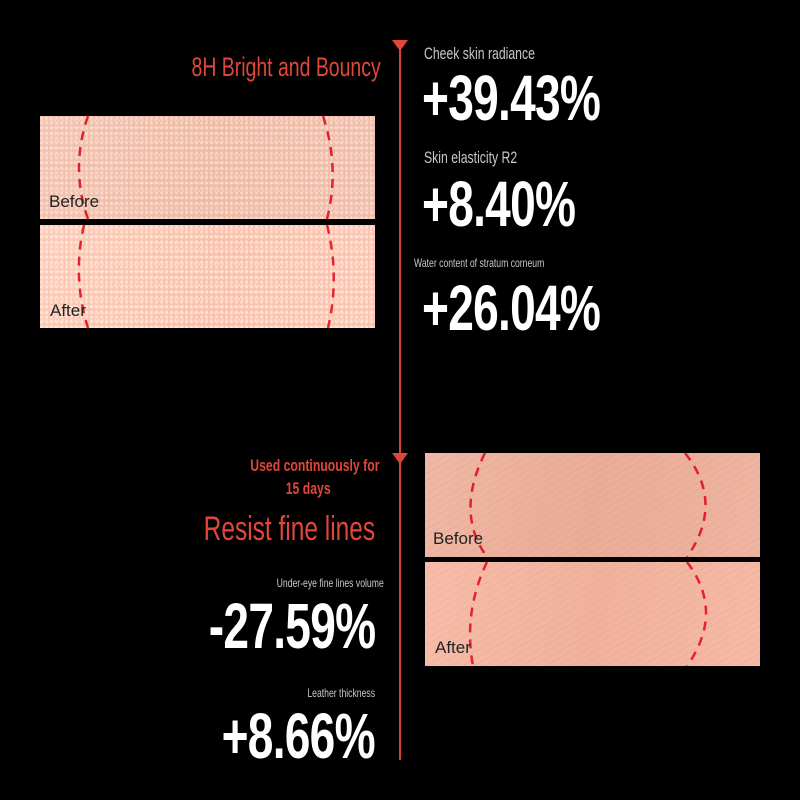  What do you see at coordinates (479, 263) in the screenshot?
I see `stat-label: Water content of stratum corneum` at bounding box center [479, 263].